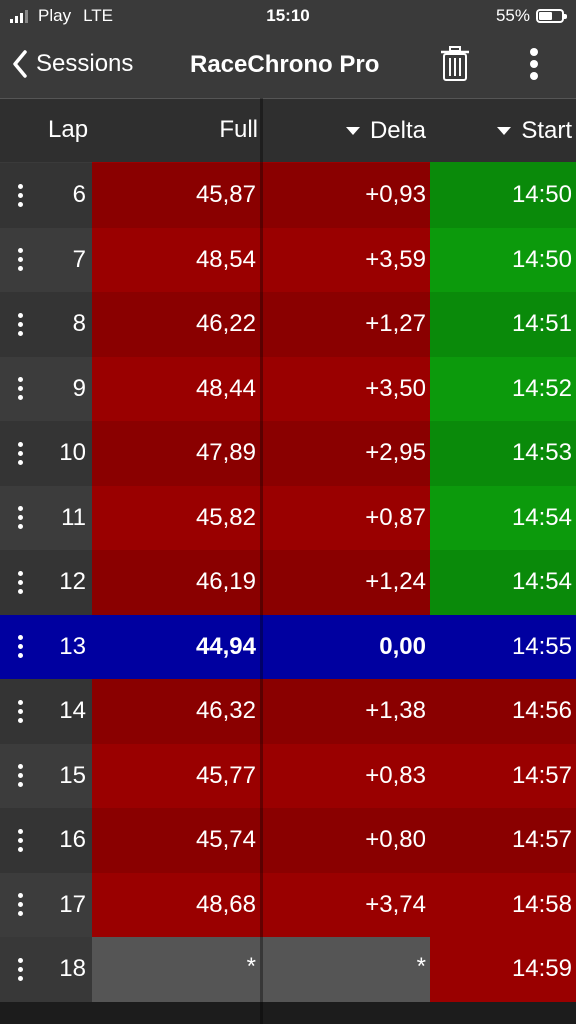  Describe the element at coordinates (66, 904) in the screenshot. I see `lap-number: 17` at that location.